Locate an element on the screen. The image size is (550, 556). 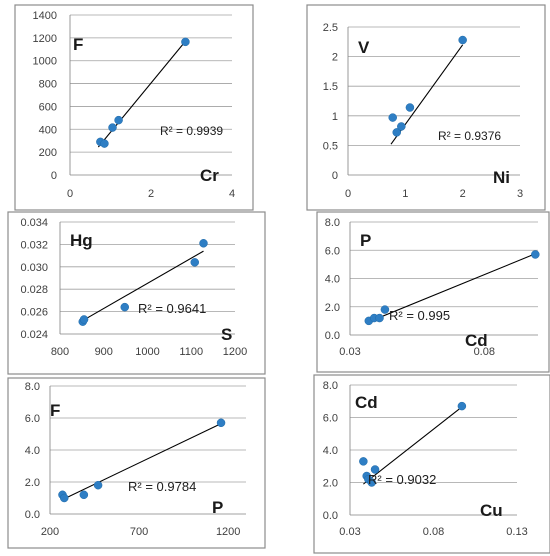
x-tick-label: 1100 is located at coordinates (191, 352).